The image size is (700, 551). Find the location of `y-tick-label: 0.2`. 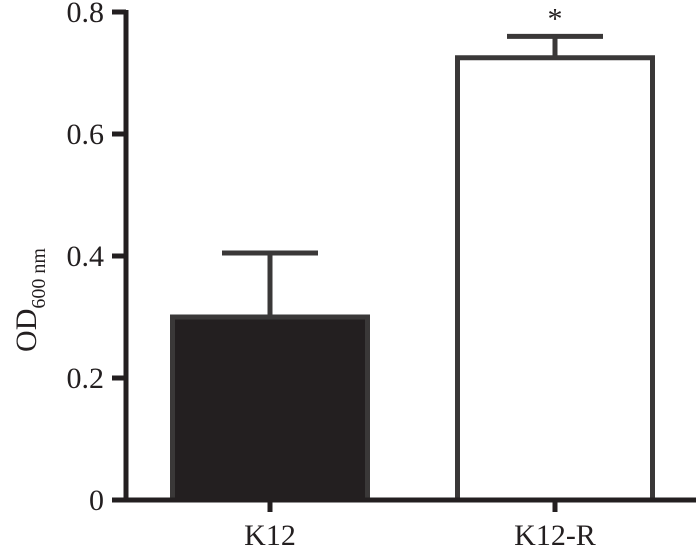

y-tick-label: 0.2 is located at coordinates (86, 378).